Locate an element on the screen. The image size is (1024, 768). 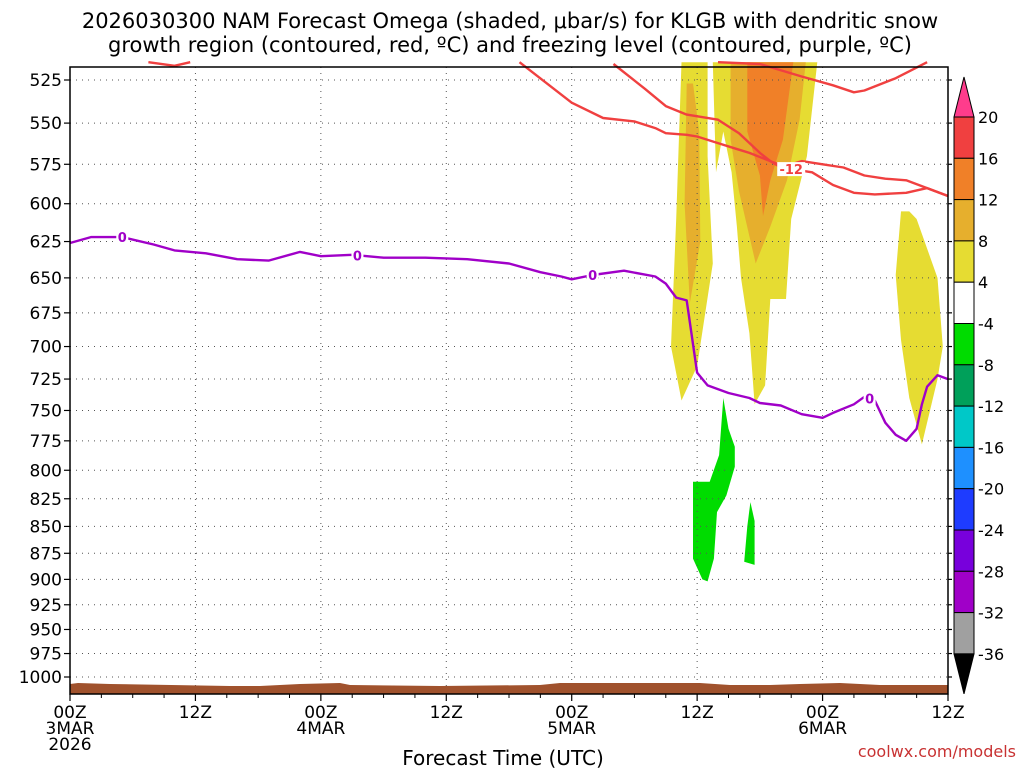
y-tick-label: 875 is located at coordinates (46, 554).